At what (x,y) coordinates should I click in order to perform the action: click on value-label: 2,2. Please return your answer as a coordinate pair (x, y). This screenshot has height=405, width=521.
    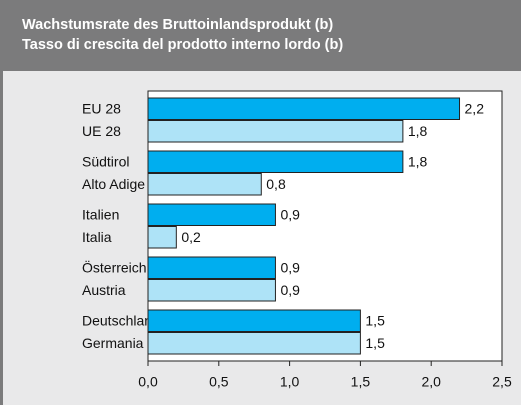
    Looking at the image, I should click on (475, 108).